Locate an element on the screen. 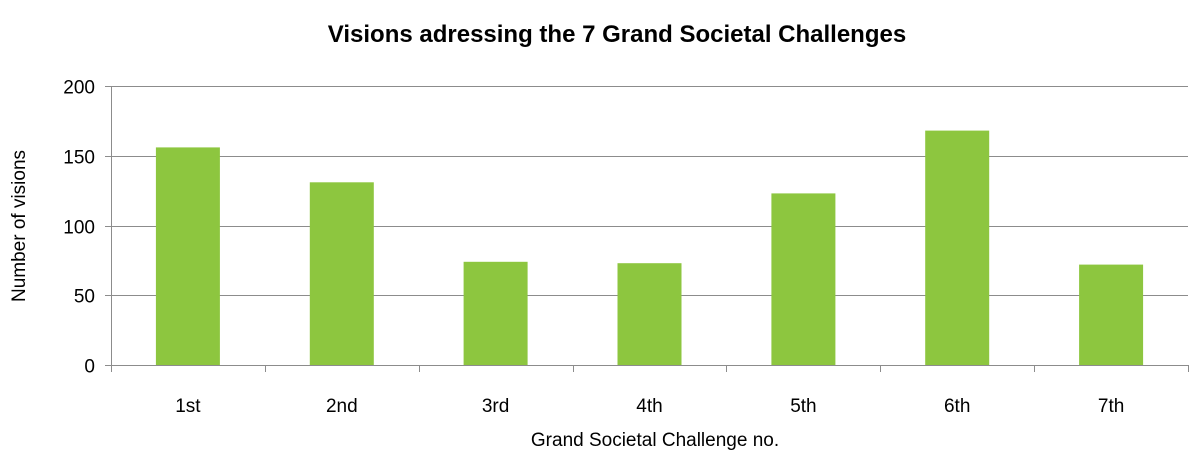 This screenshot has height=453, width=1193. x-tick-label: 6th is located at coordinates (957, 406).